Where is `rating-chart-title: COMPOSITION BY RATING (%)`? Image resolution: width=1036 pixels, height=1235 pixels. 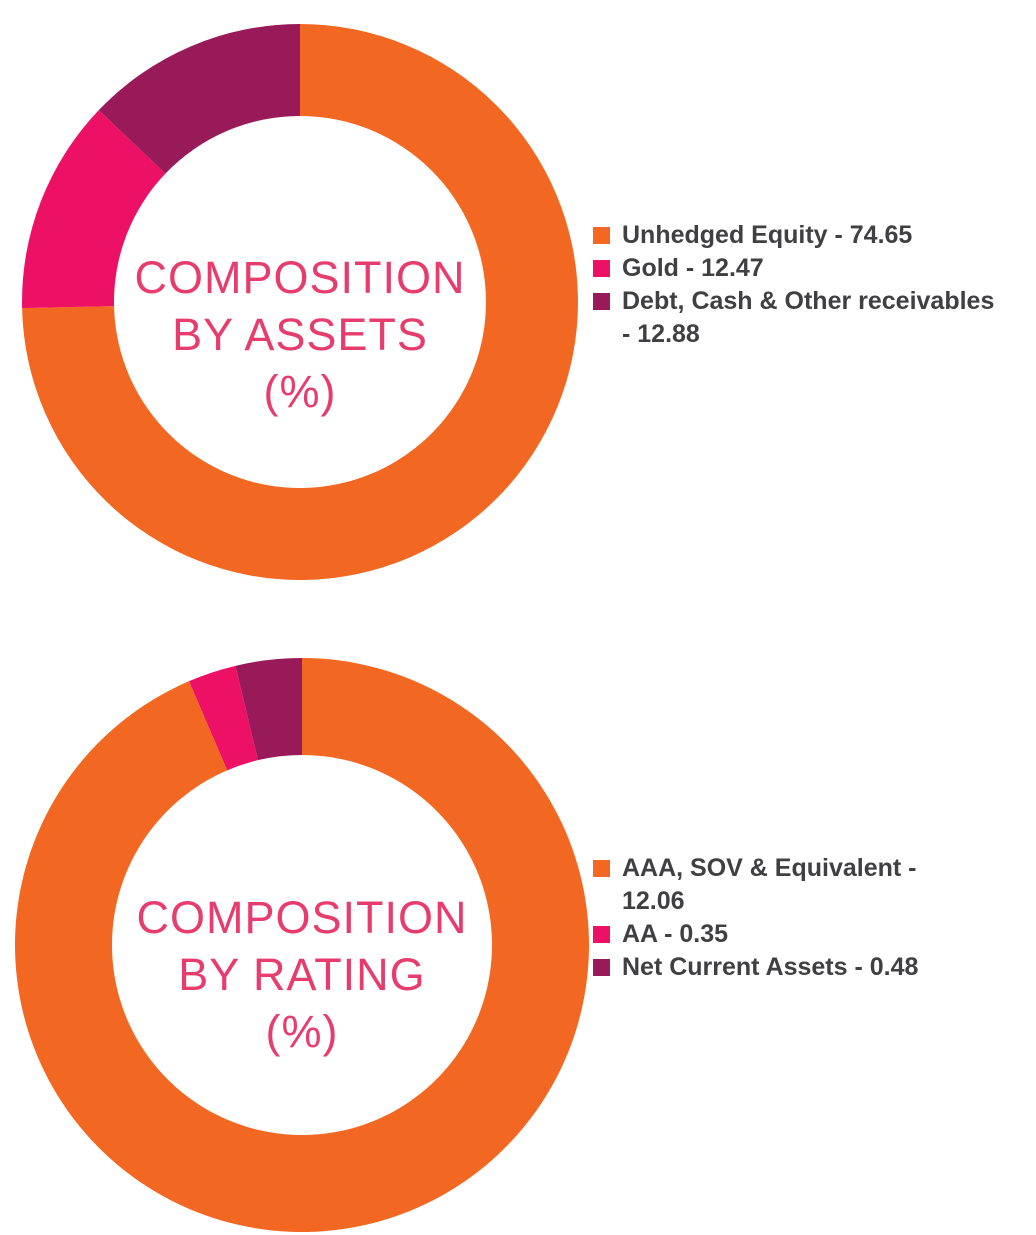
rating-chart-title: COMPOSITION BY RATING (%) is located at coordinates (302, 974).